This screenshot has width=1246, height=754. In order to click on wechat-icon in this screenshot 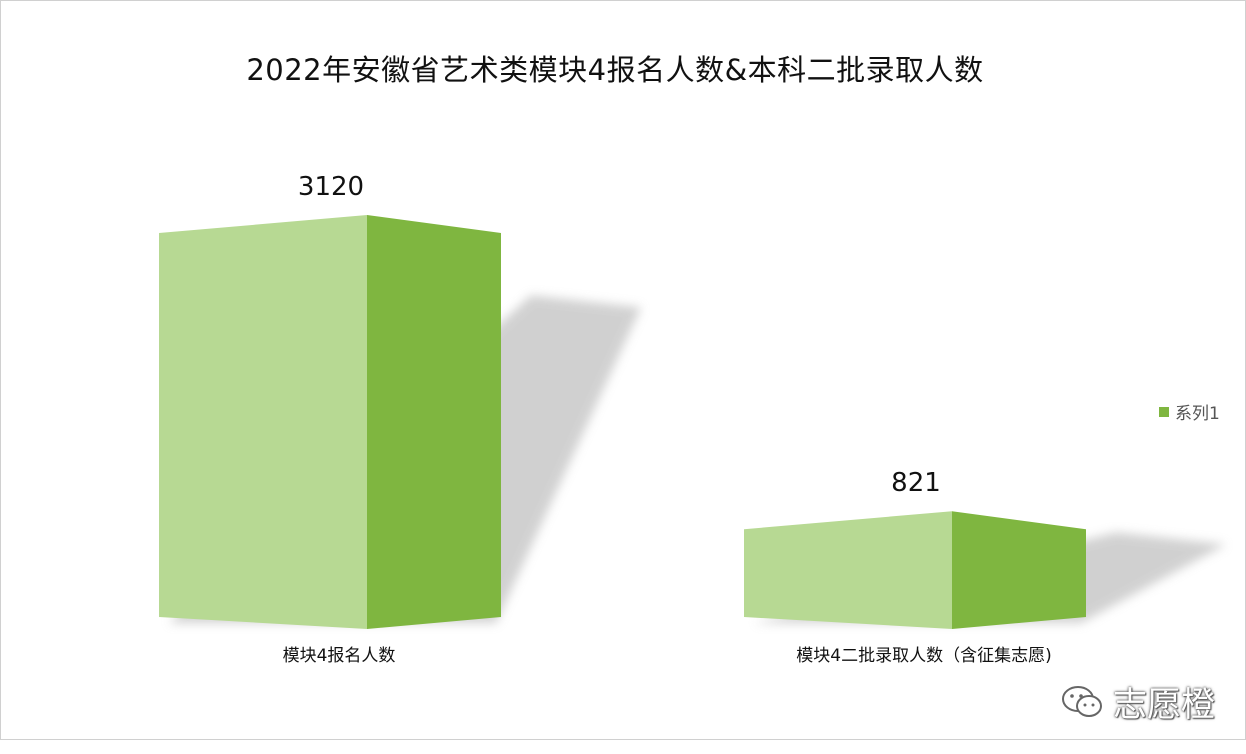, I will do `click(1082, 701)`.